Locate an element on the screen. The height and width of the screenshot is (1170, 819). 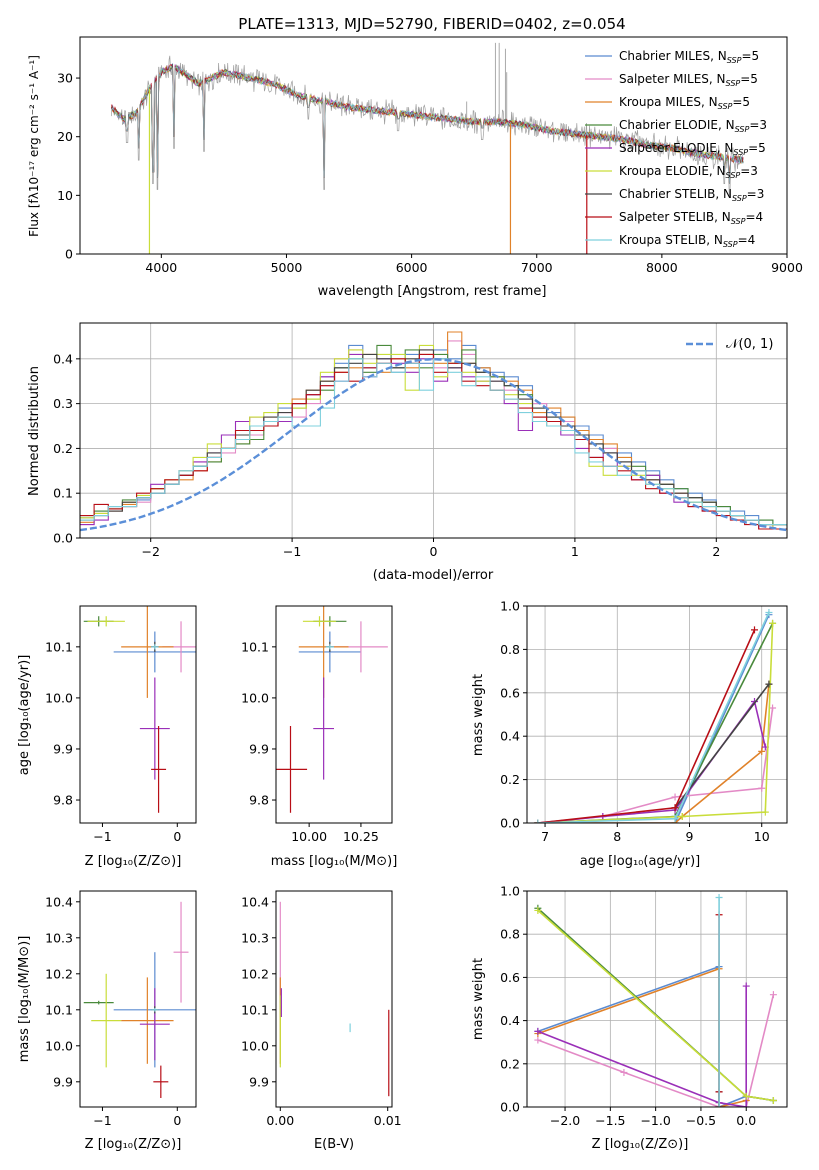
legend-label: Kroupa STELIB, NSSP=4 is located at coordinates (687, 241).